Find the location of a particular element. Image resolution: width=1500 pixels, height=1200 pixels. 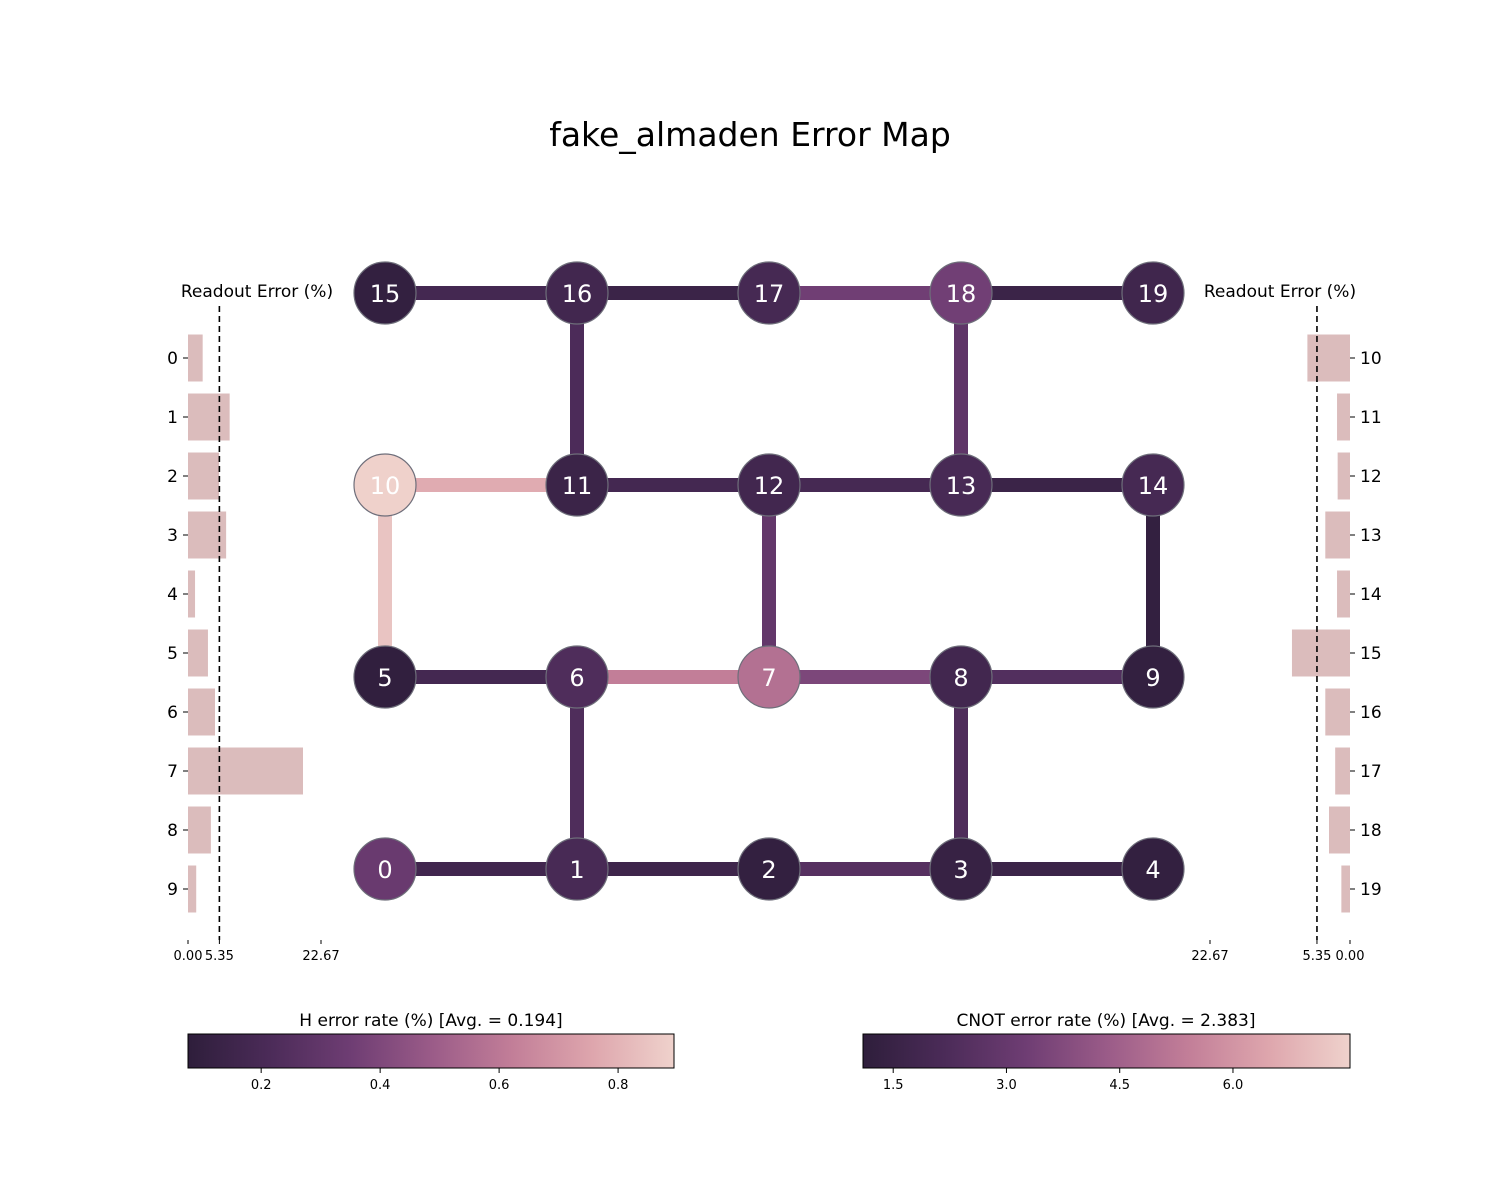

chart-title: fake_almaden Error Map is located at coordinates (750, 134).